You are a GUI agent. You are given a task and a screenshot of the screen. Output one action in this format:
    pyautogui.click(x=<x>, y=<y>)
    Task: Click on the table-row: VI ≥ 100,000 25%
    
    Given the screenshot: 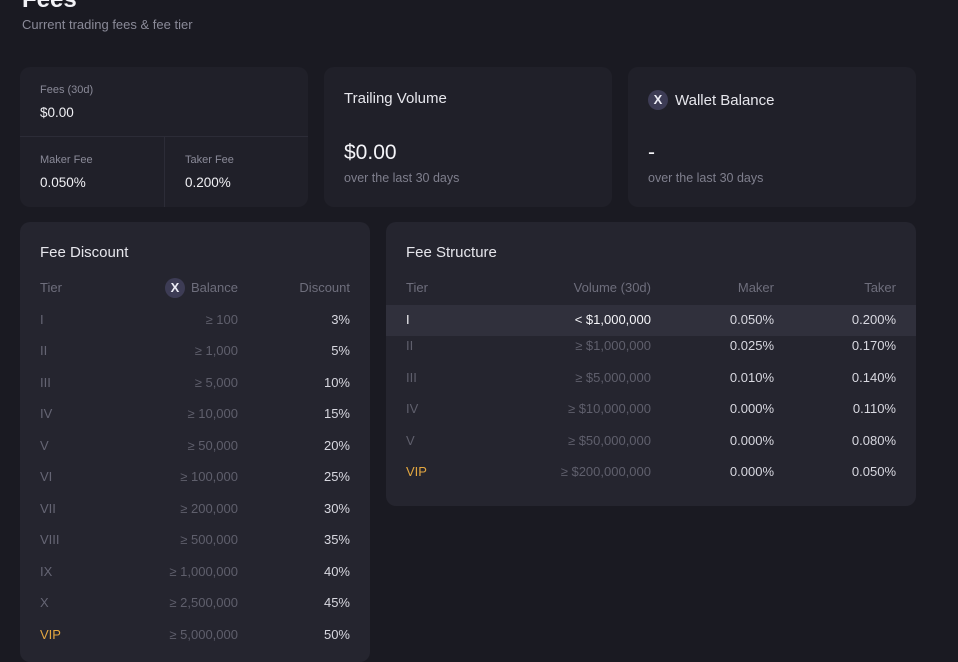 What is the action you would take?
    pyautogui.click(x=195, y=483)
    